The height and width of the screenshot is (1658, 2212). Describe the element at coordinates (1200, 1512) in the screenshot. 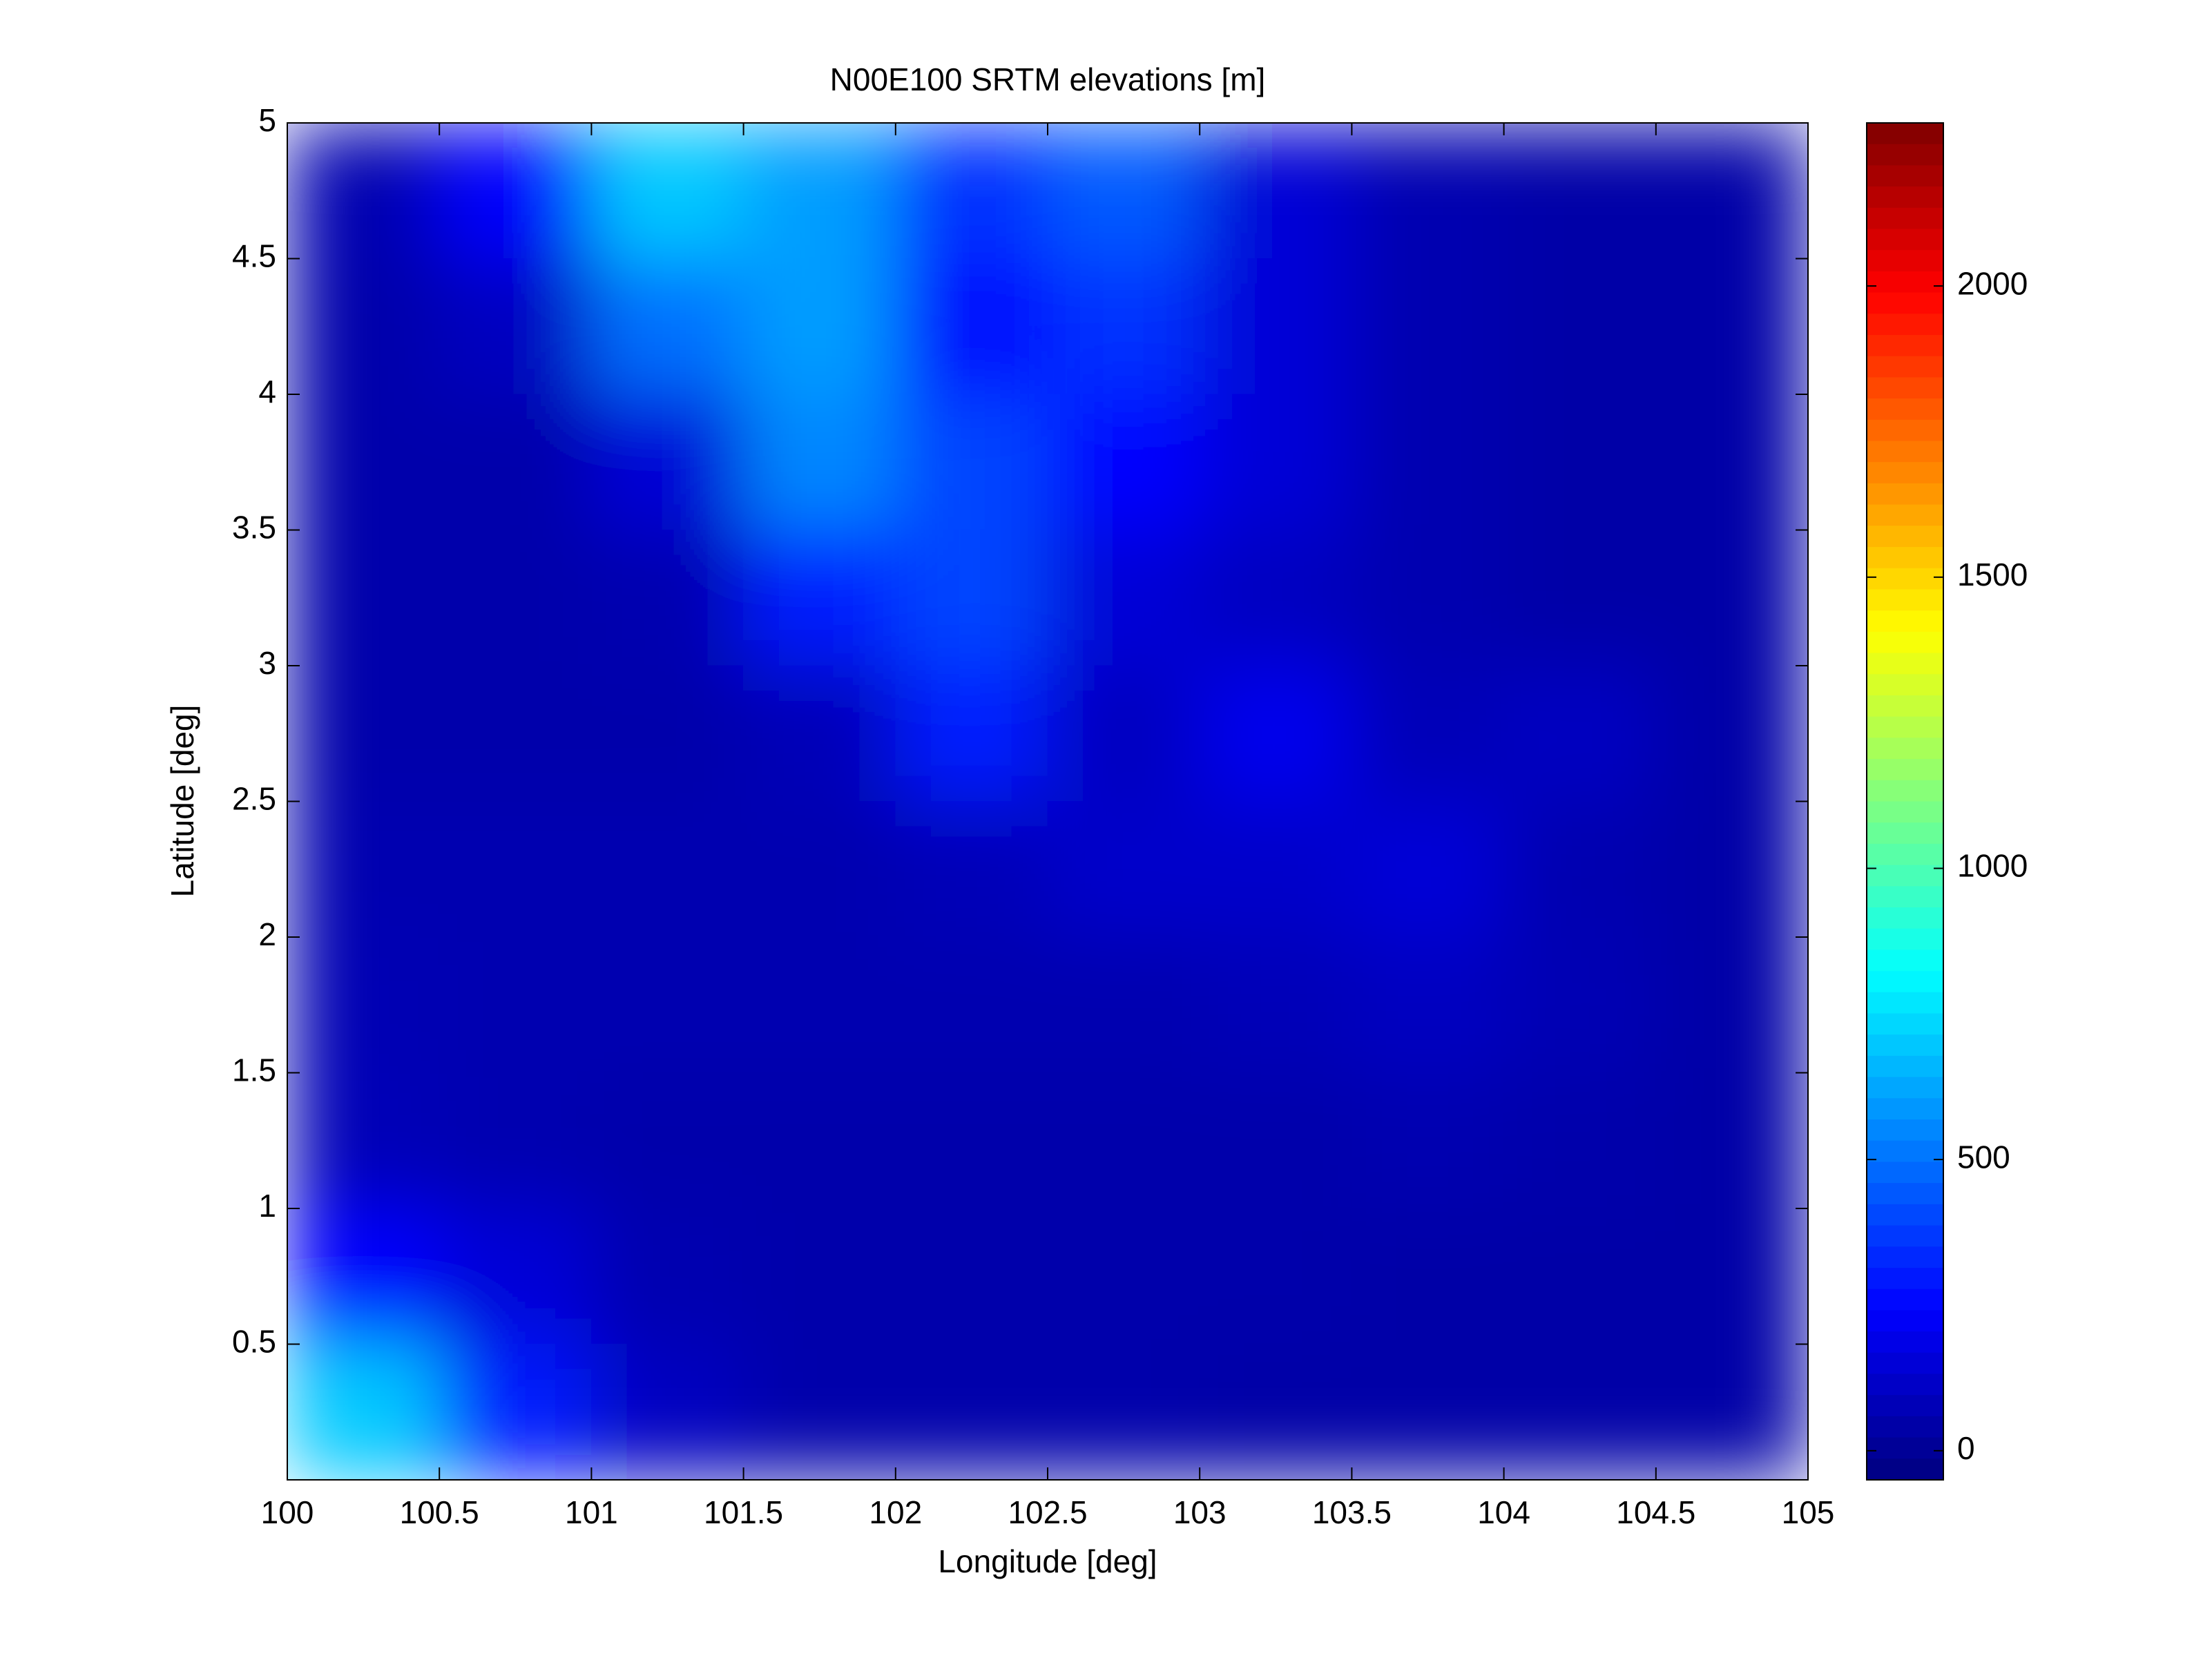

I see `x-tick-label: 103` at that location.